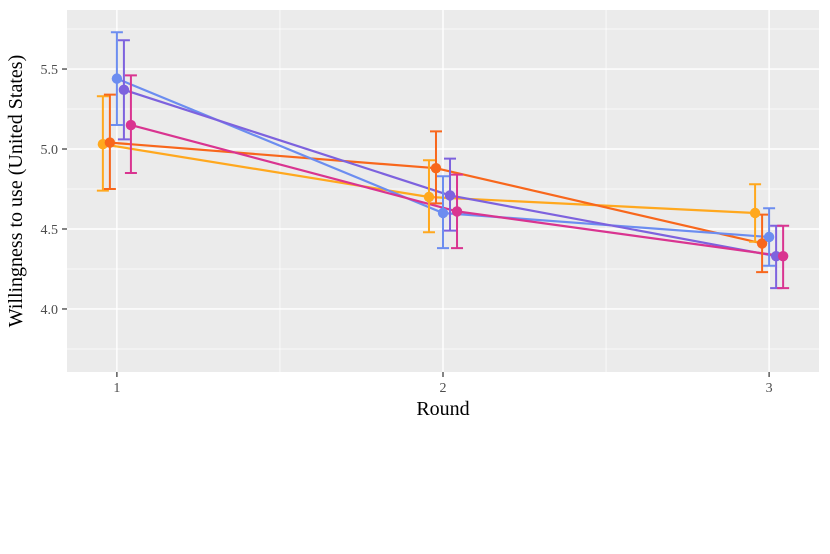 The height and width of the screenshot is (554, 830). I want to click on x-tick-label: 2, so click(443, 388).